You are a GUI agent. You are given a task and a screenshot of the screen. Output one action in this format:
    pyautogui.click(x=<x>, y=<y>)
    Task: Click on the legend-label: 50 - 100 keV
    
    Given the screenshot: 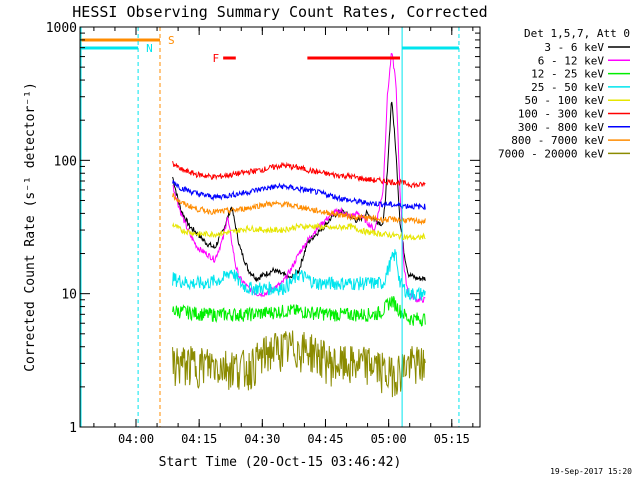 What is the action you would take?
    pyautogui.click(x=565, y=100)
    